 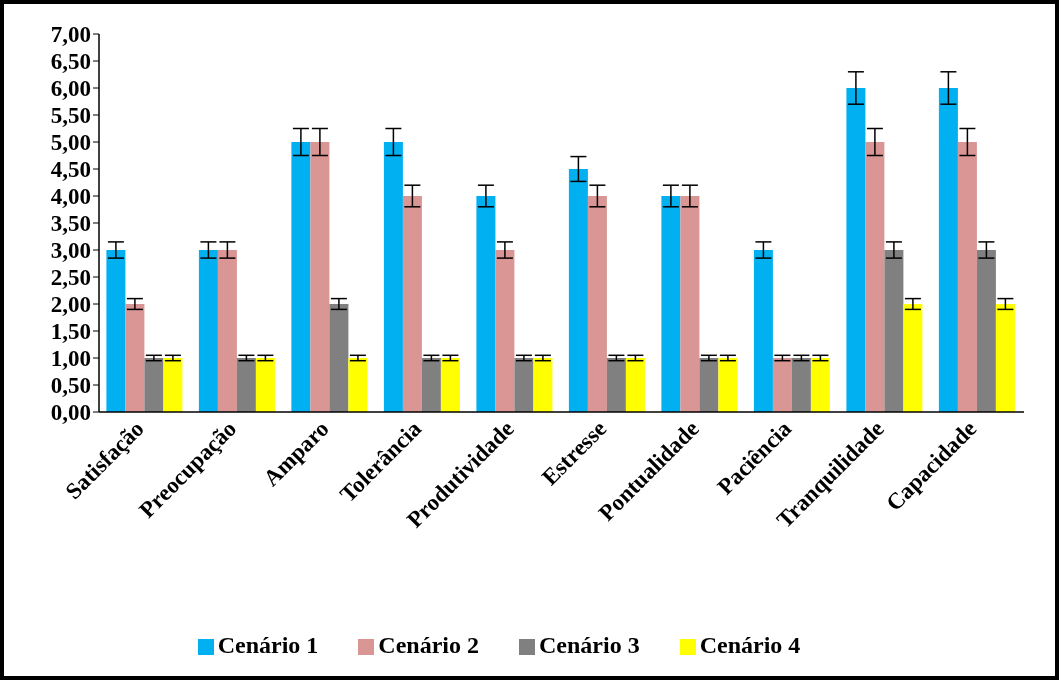 I want to click on y-tick-label: 6,50, so click(x=70, y=62).